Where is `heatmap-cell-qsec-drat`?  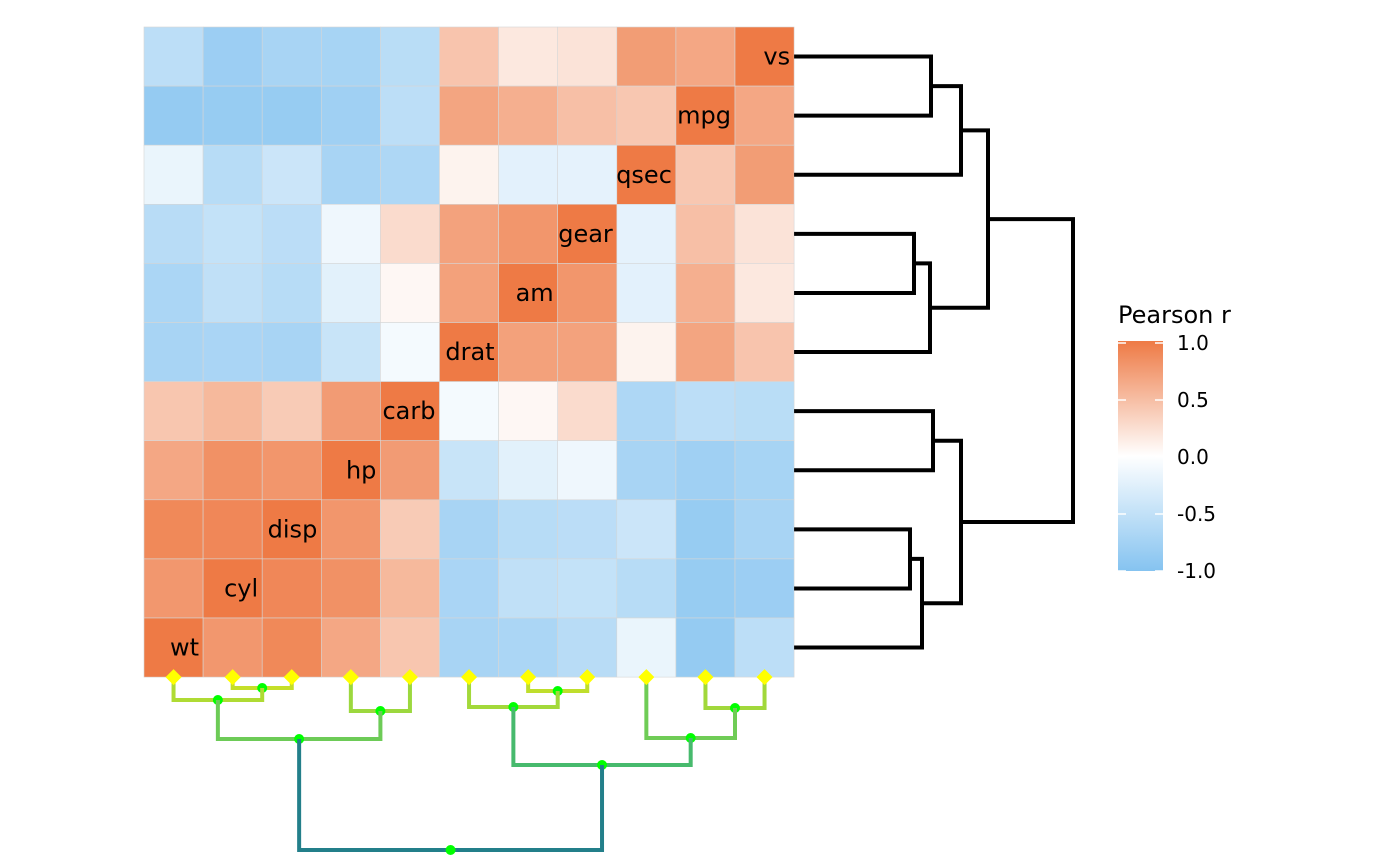 heatmap-cell-qsec-drat is located at coordinates (469, 174).